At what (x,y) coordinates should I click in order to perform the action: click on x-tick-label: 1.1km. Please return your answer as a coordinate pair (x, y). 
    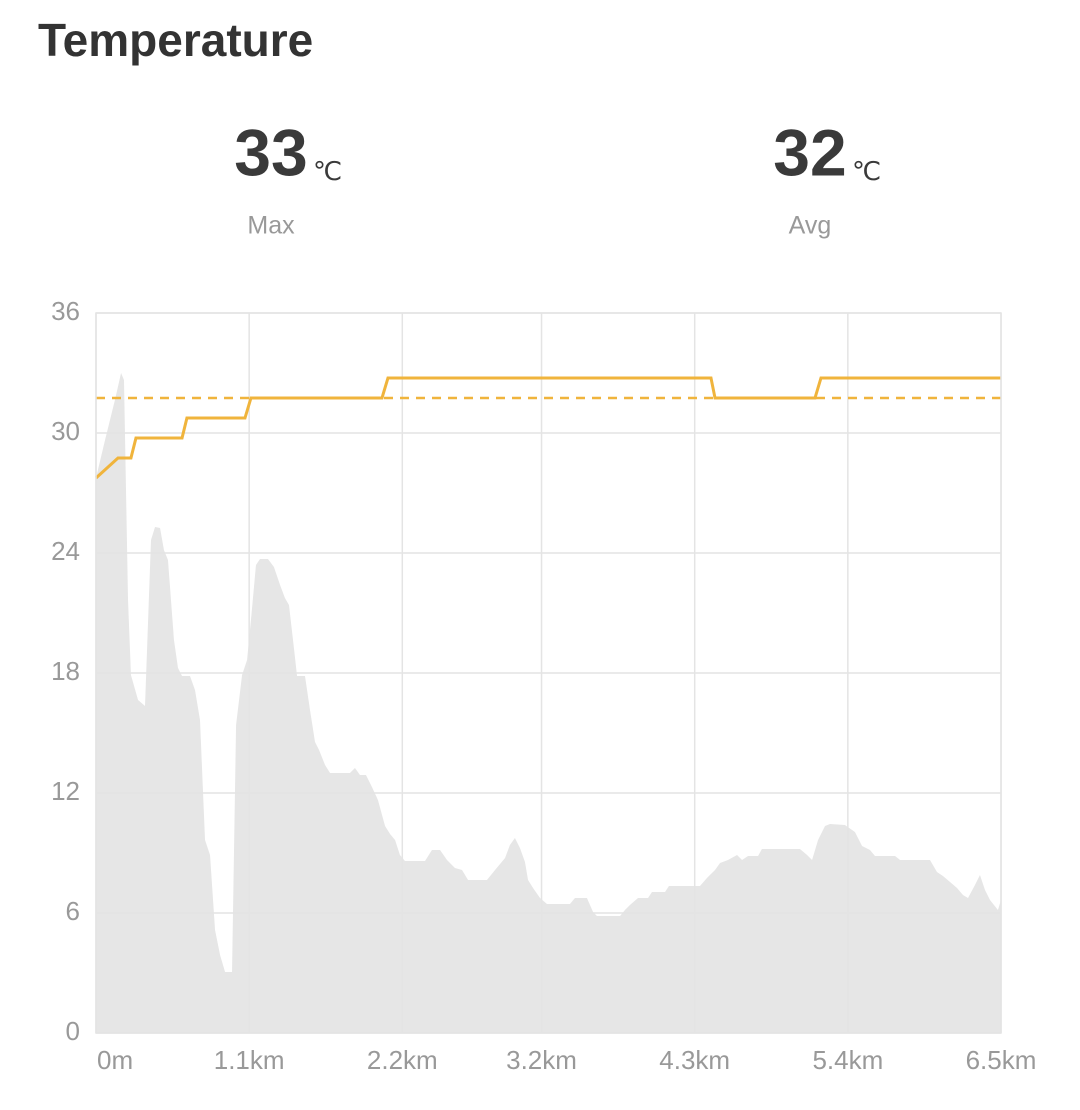
    Looking at the image, I should click on (249, 1060).